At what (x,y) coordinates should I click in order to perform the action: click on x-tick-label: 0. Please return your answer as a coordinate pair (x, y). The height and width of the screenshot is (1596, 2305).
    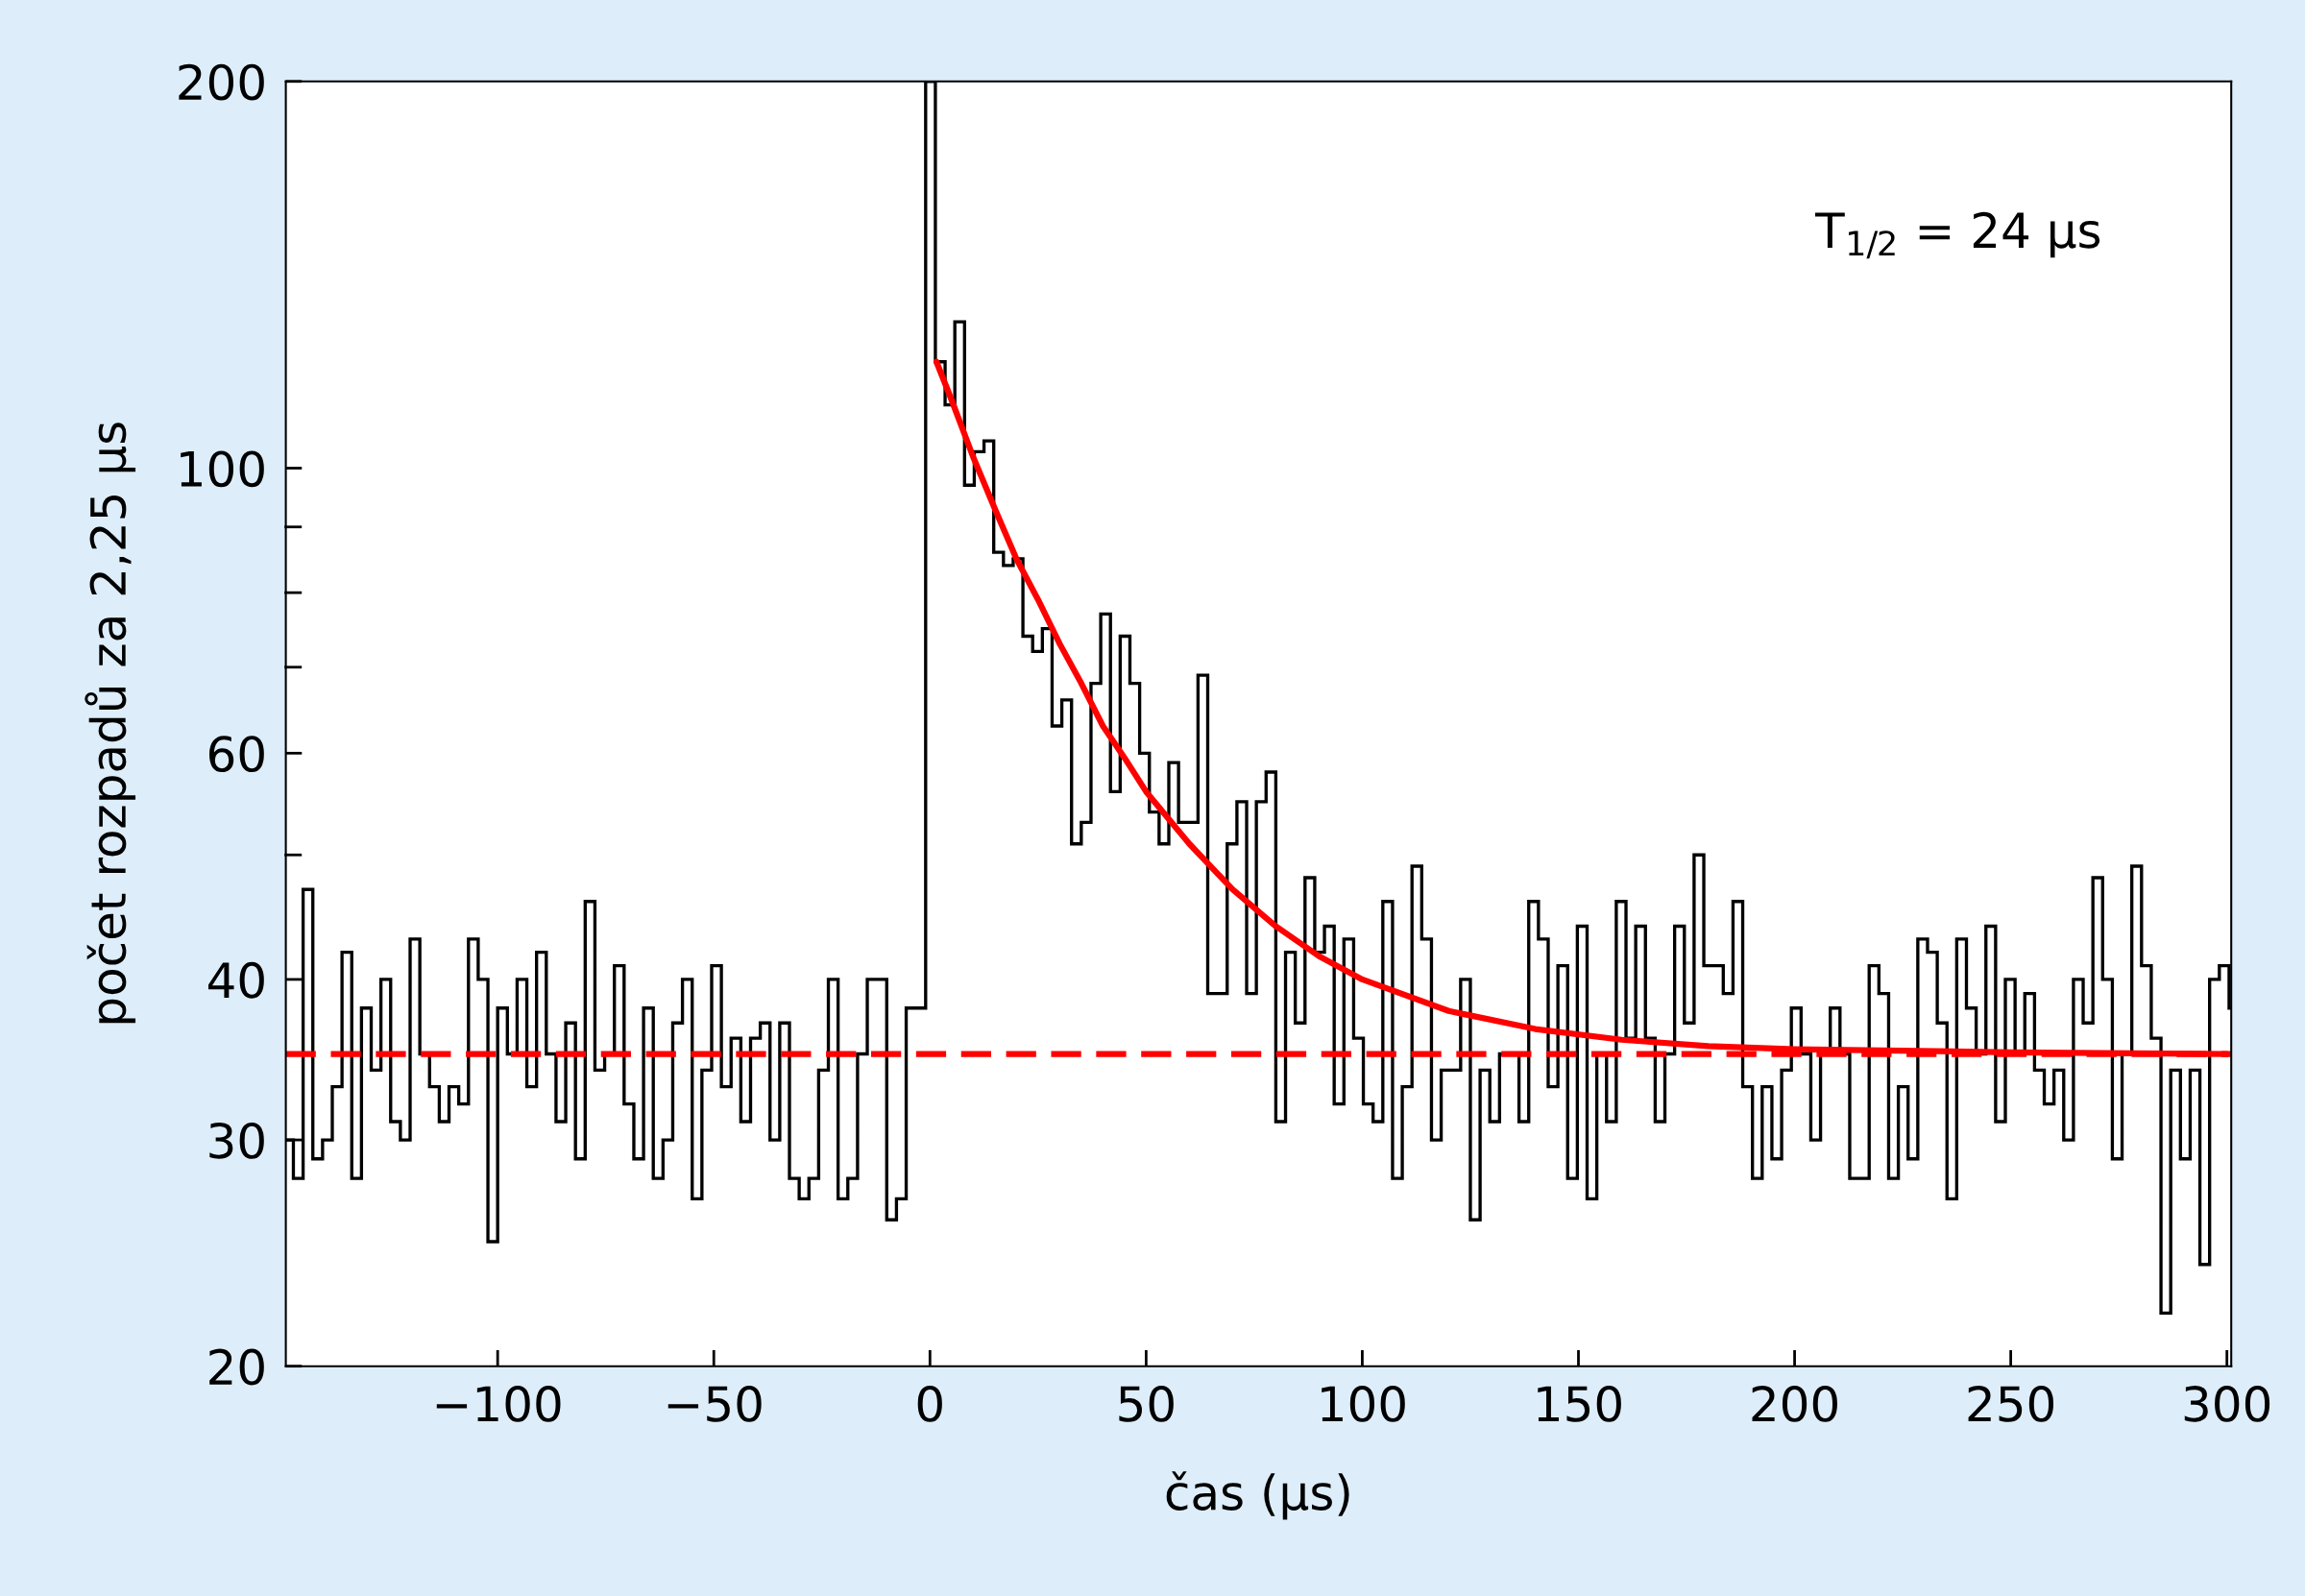
    Looking at the image, I should click on (929, 1404).